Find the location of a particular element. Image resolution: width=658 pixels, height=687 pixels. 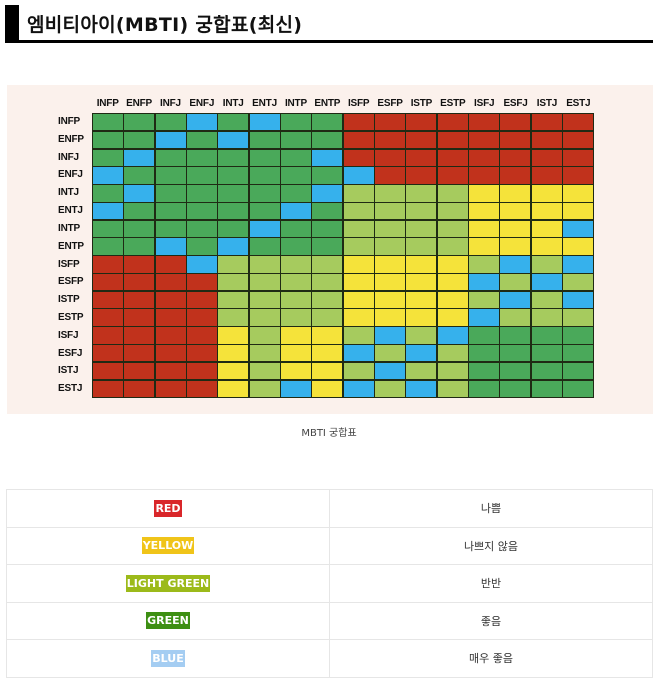

column-label: ESFJ is located at coordinates (515, 103).